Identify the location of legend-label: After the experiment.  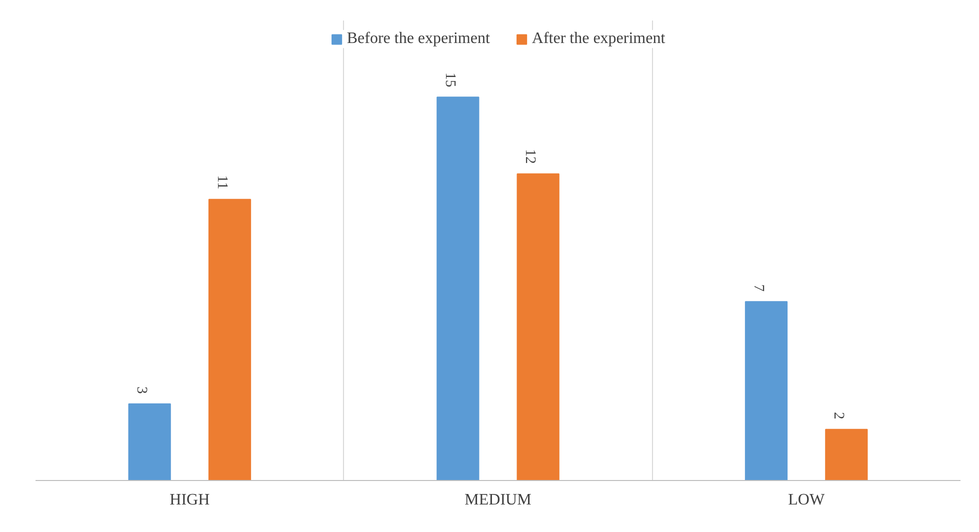
(599, 39).